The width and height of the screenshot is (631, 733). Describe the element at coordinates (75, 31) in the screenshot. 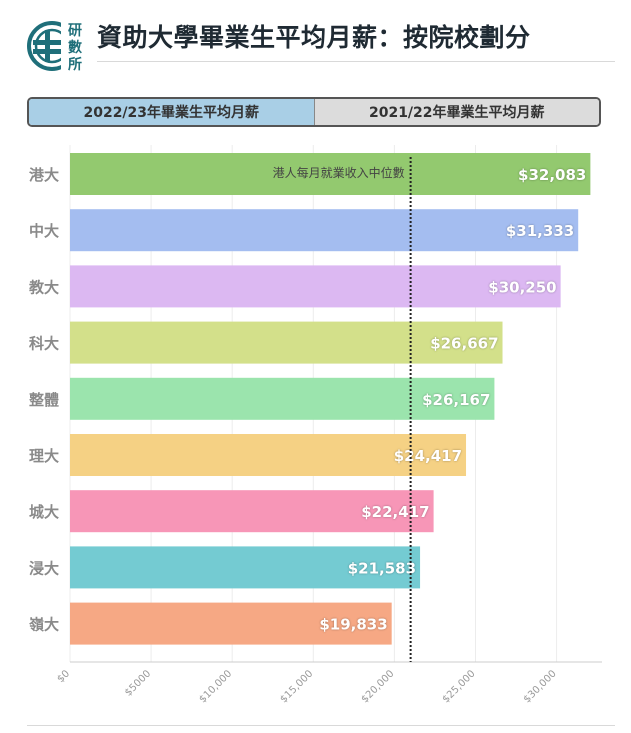

I see `logo-char-1: 研` at that location.